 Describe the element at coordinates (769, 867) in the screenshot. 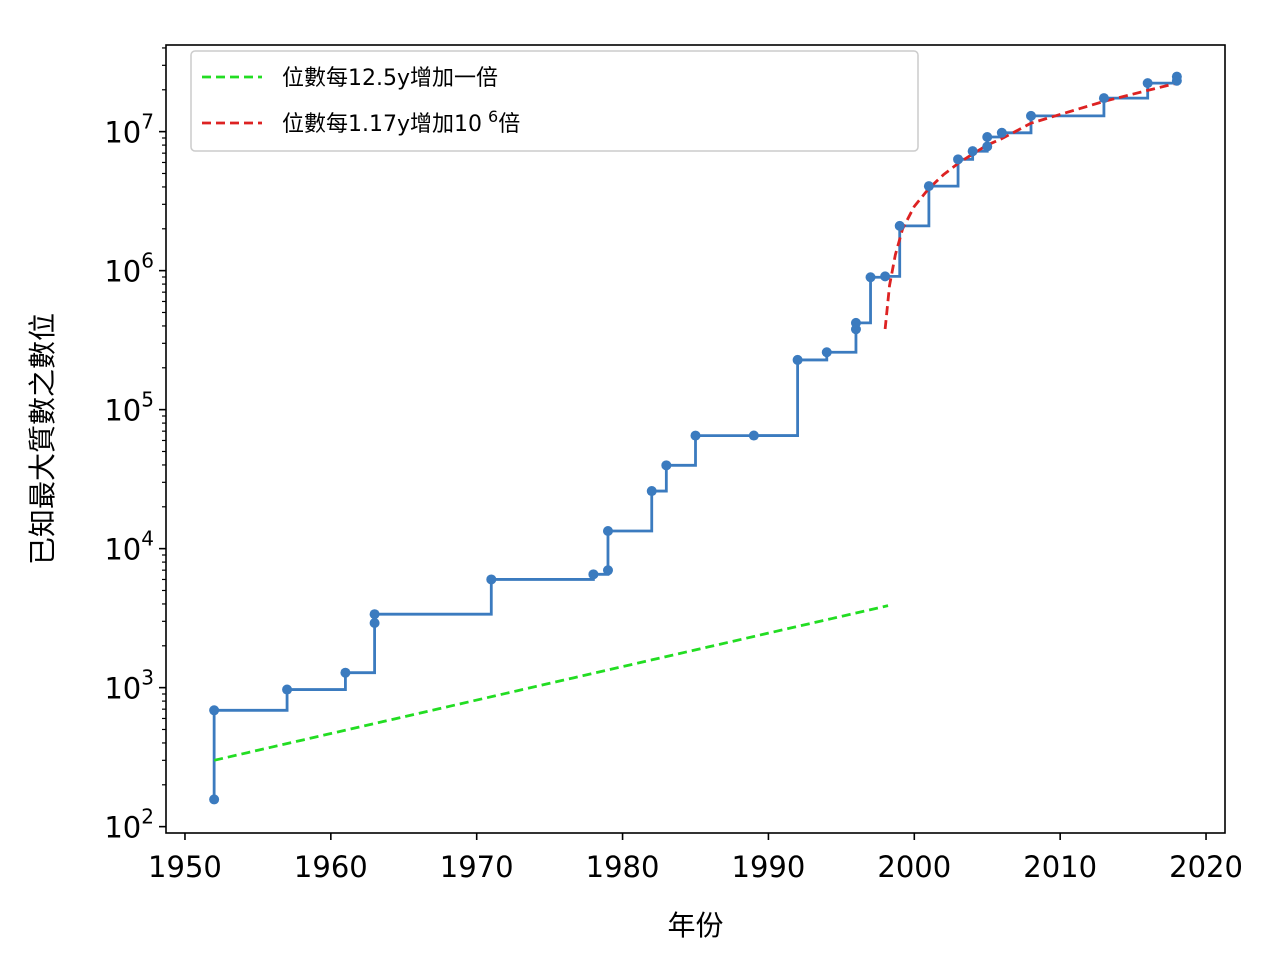

I see `x-tick-label: 1990` at that location.